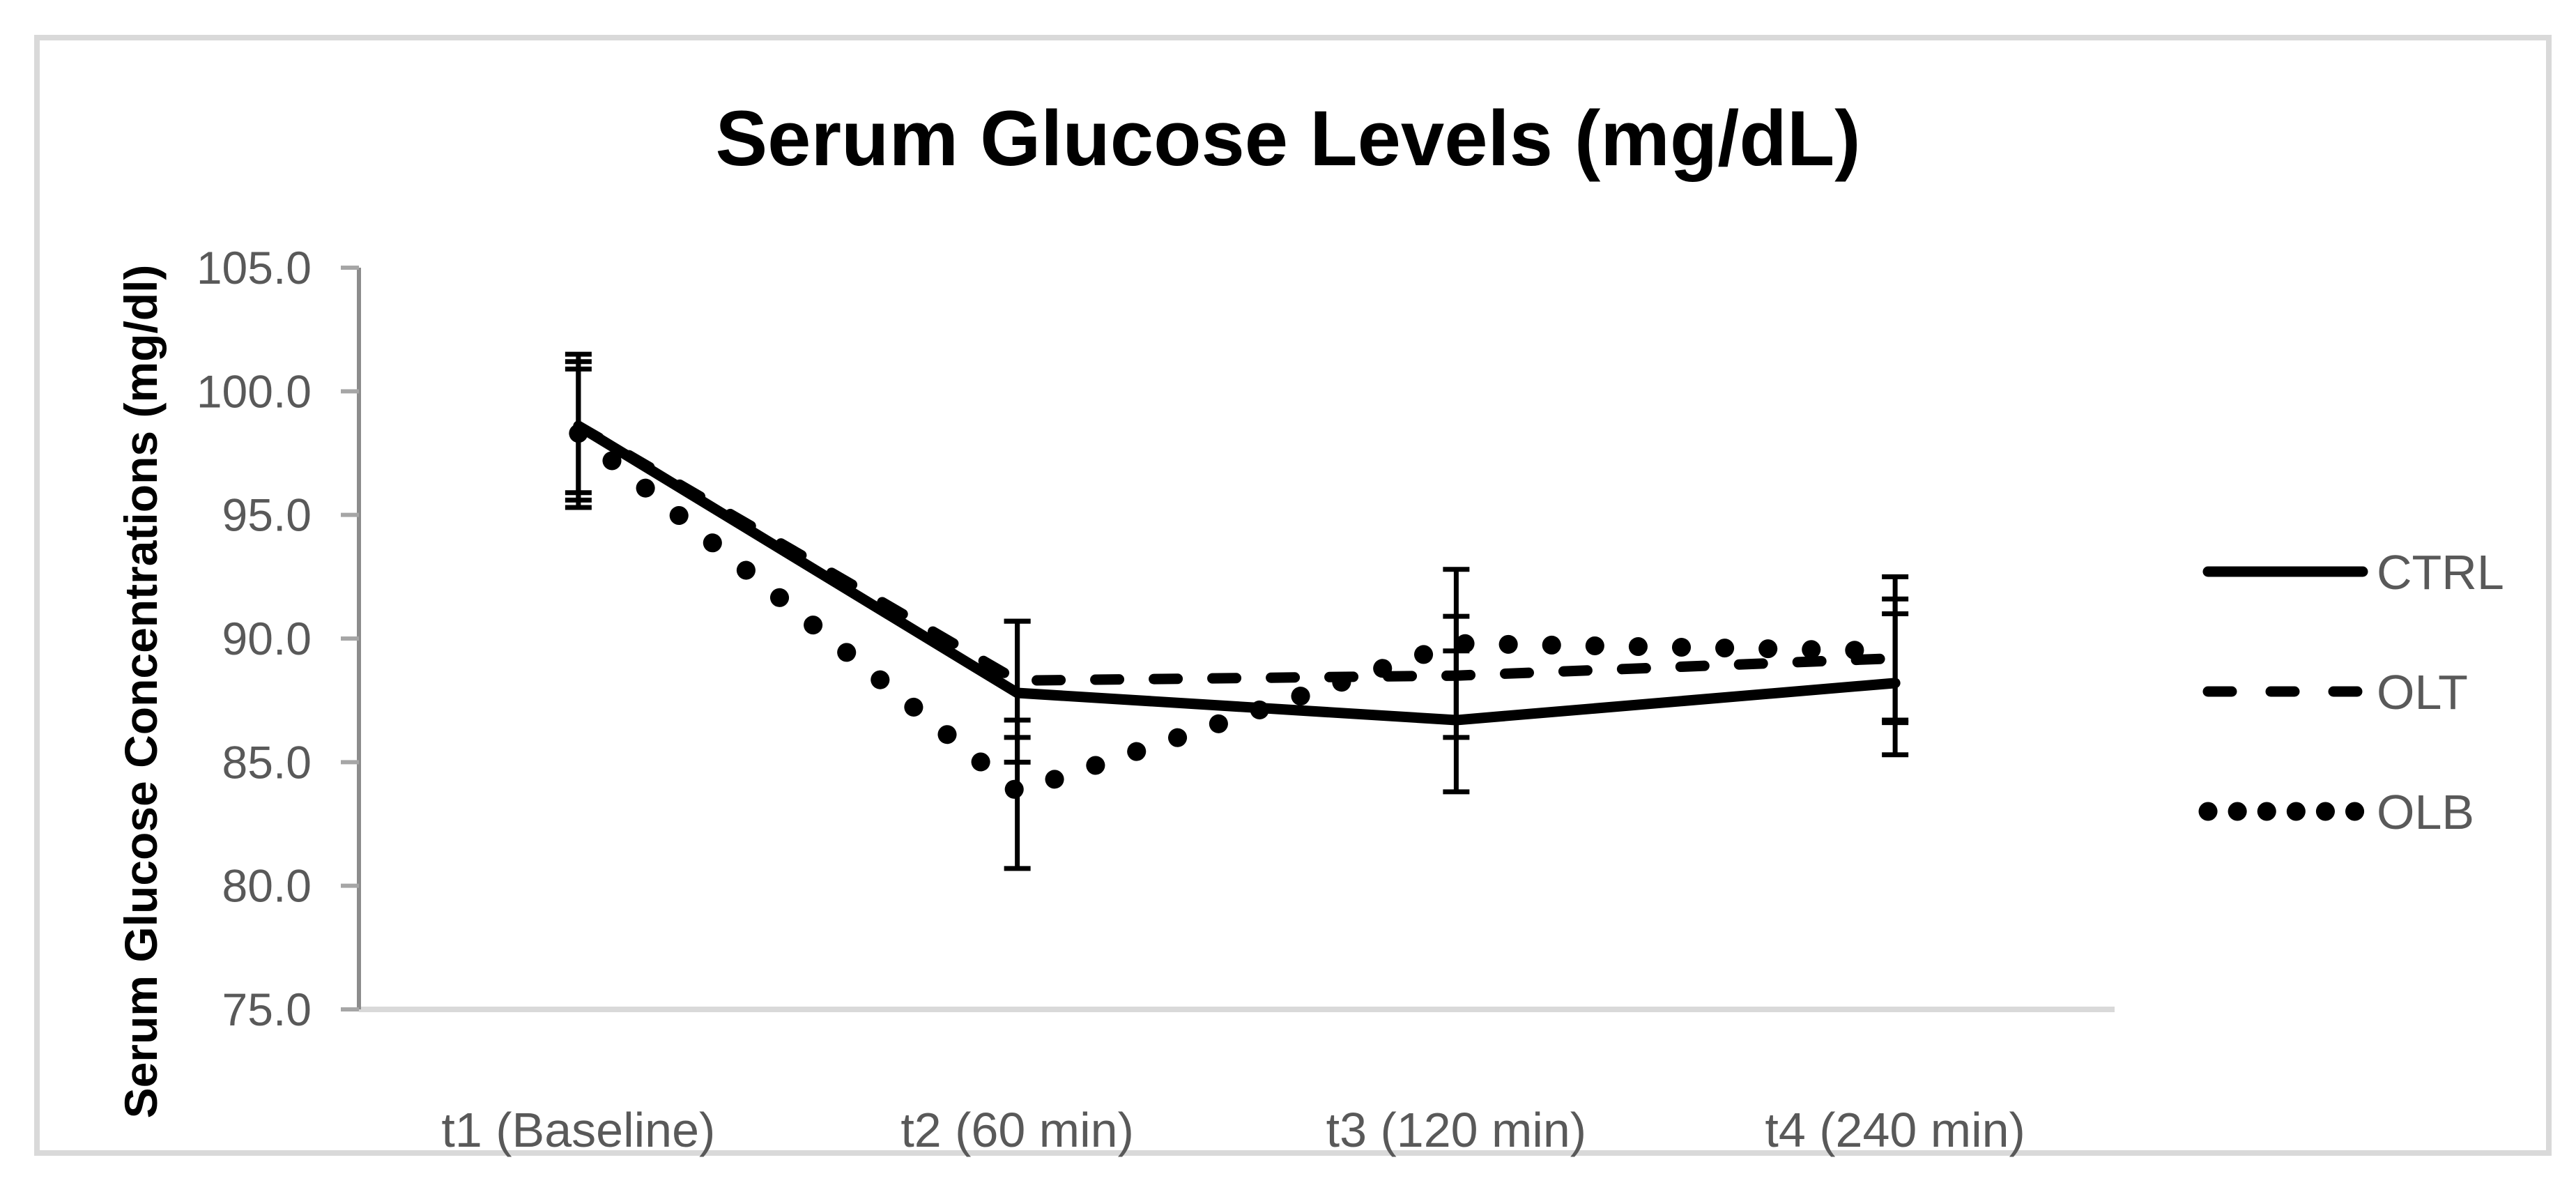 The width and height of the screenshot is (2576, 1199). I want to click on legend-item-olt: OLT, so click(2335, 692).